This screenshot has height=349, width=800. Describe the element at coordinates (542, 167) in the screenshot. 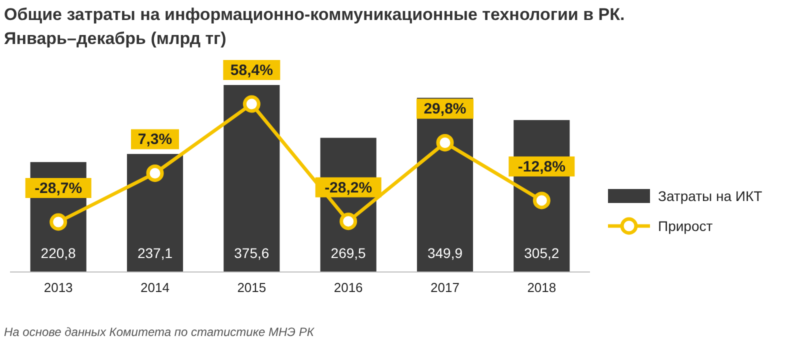

I see `data-label: -12,8%` at that location.